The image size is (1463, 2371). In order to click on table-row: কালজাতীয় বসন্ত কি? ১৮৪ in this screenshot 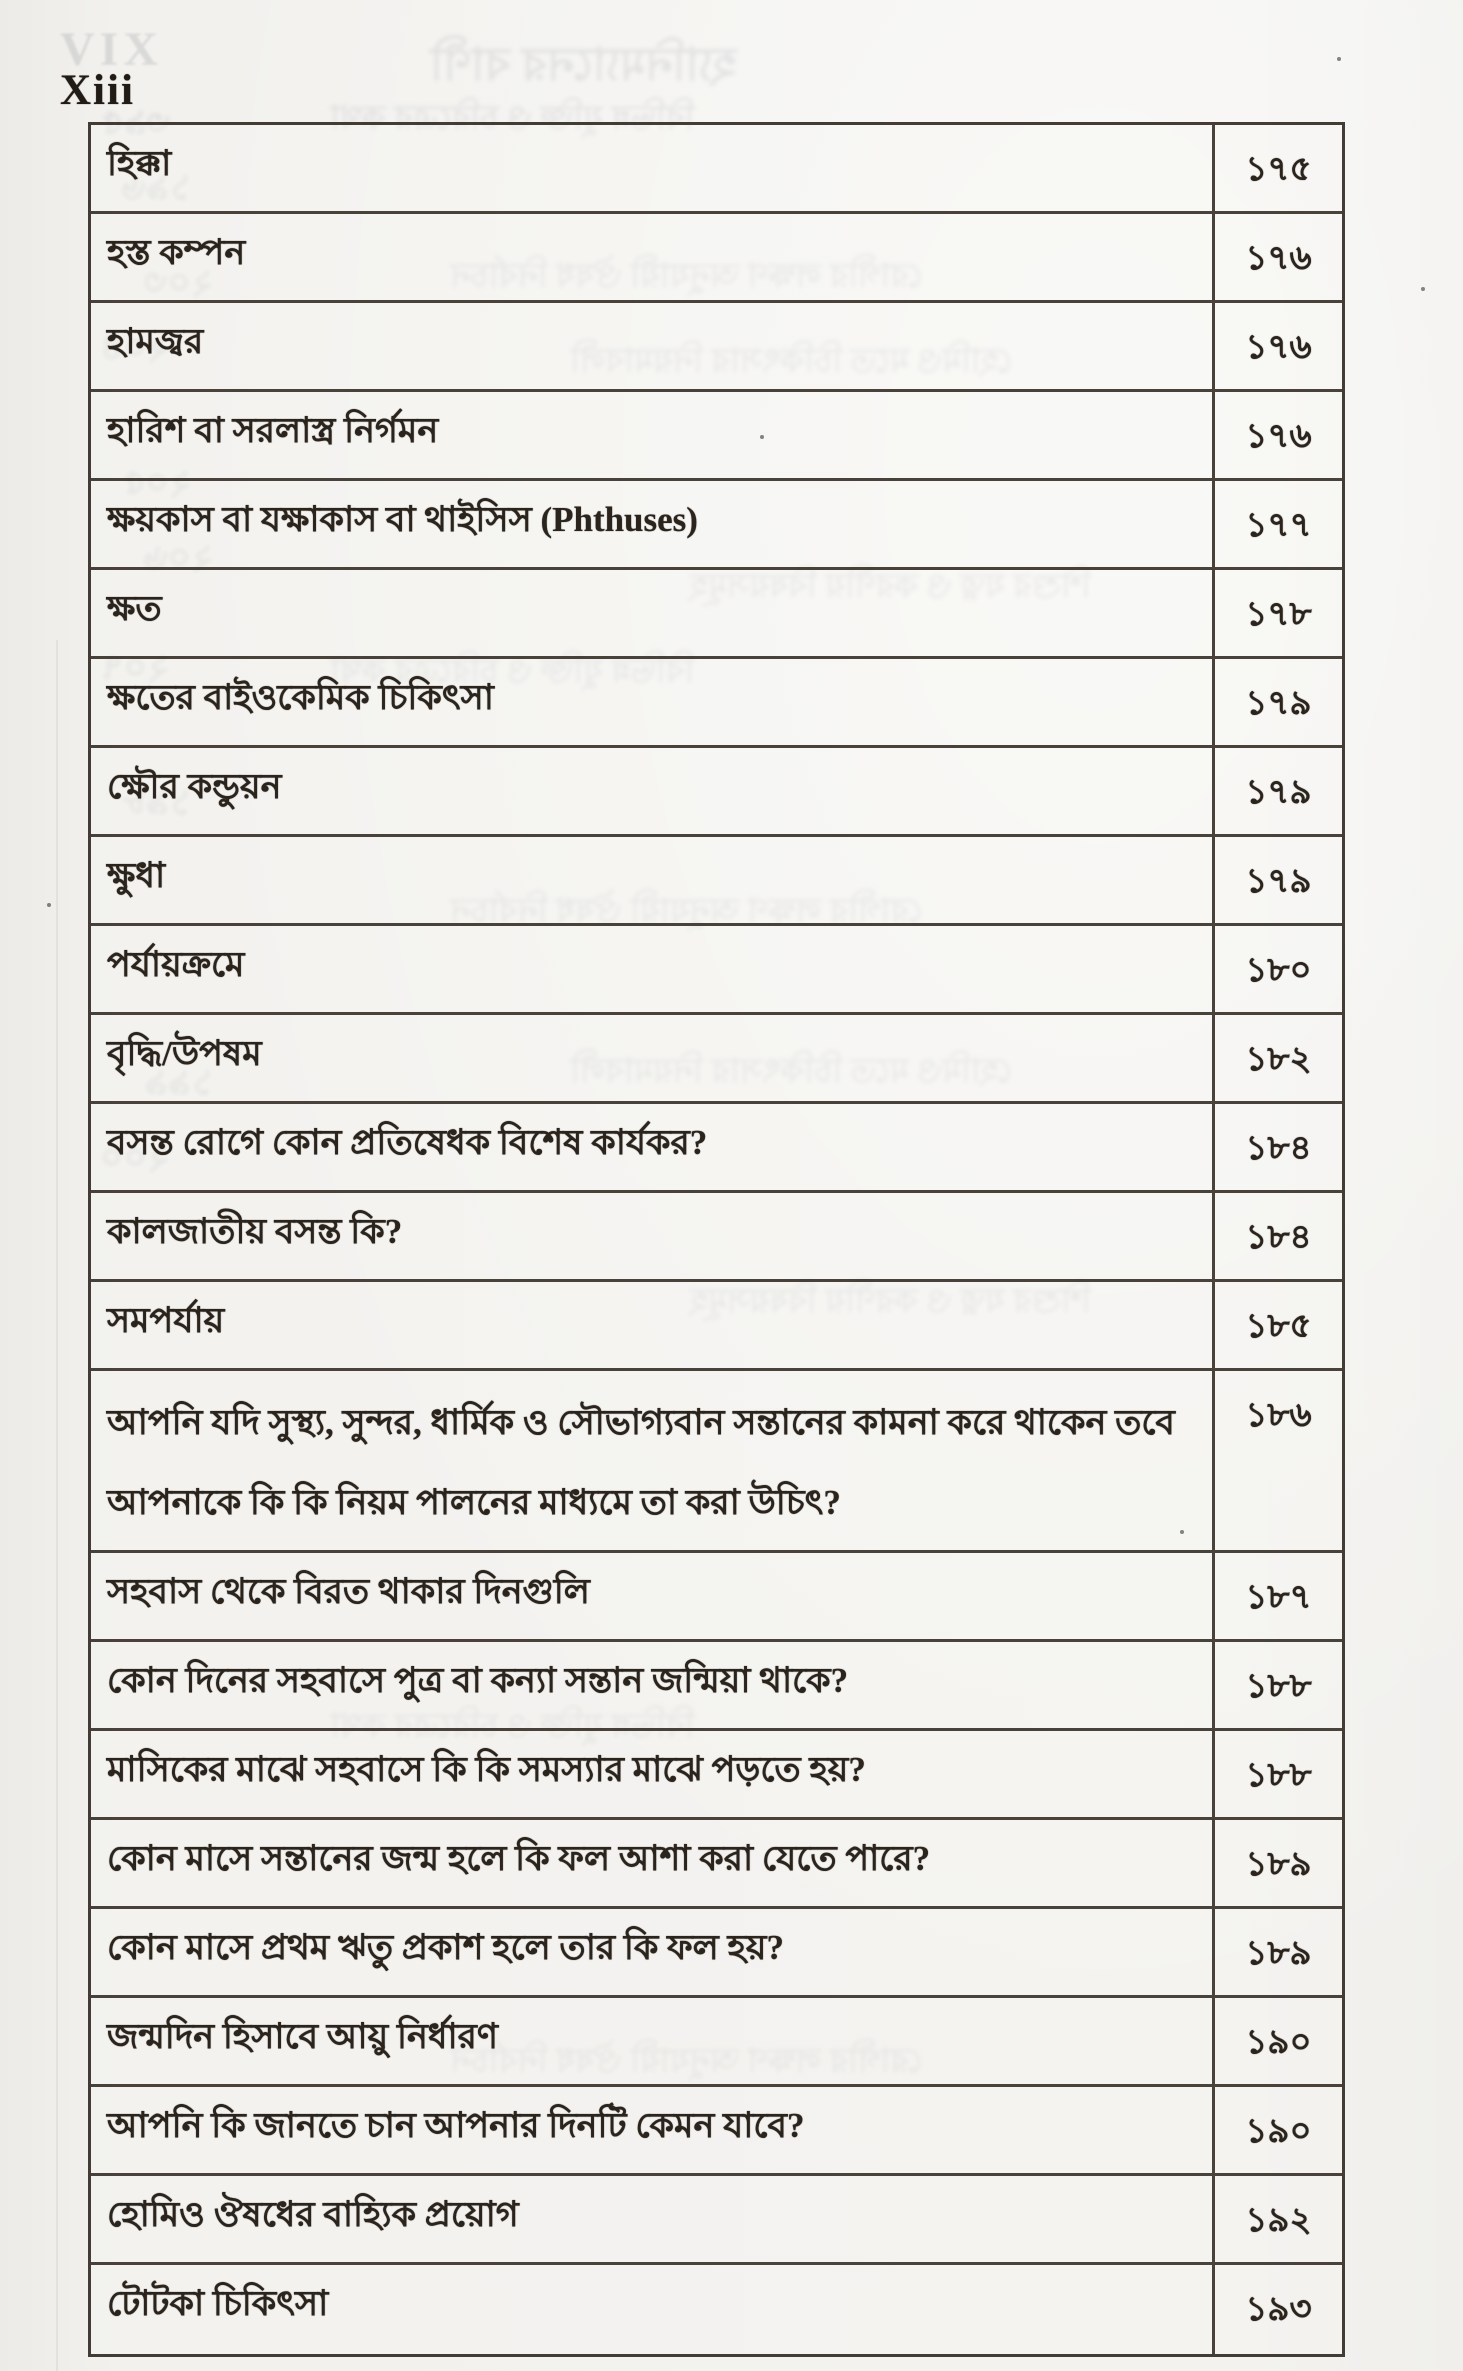, I will do `click(716, 1237)`.